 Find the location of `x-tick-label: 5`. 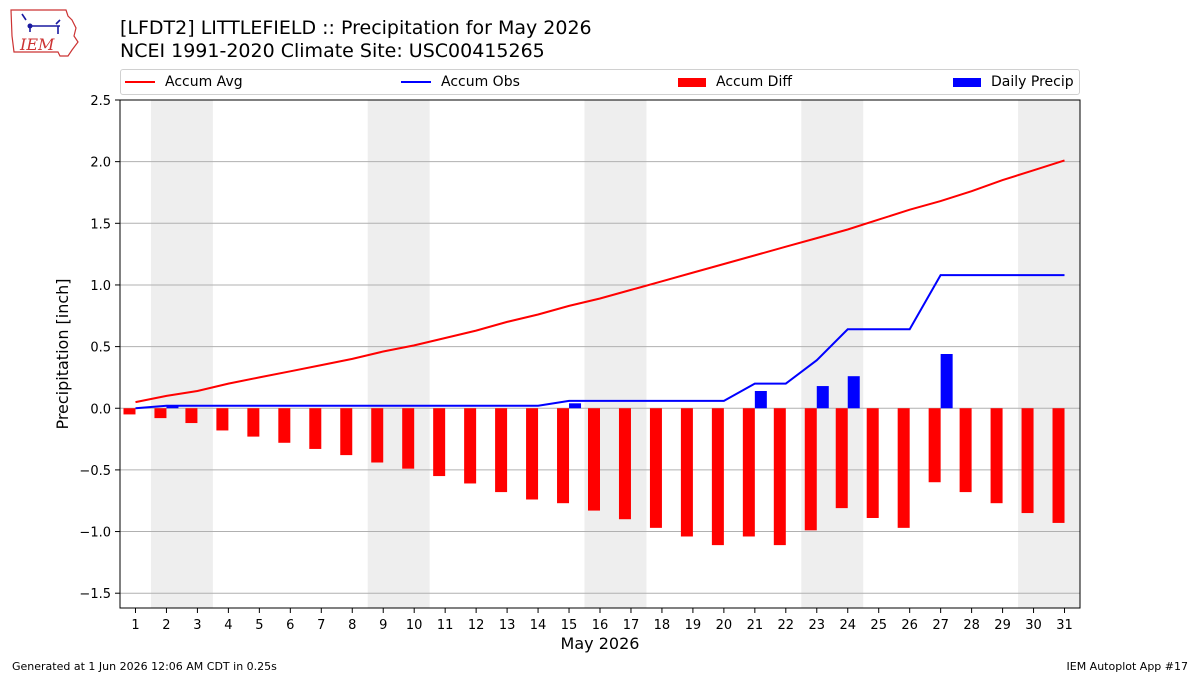

x-tick-label: 5 is located at coordinates (259, 625).